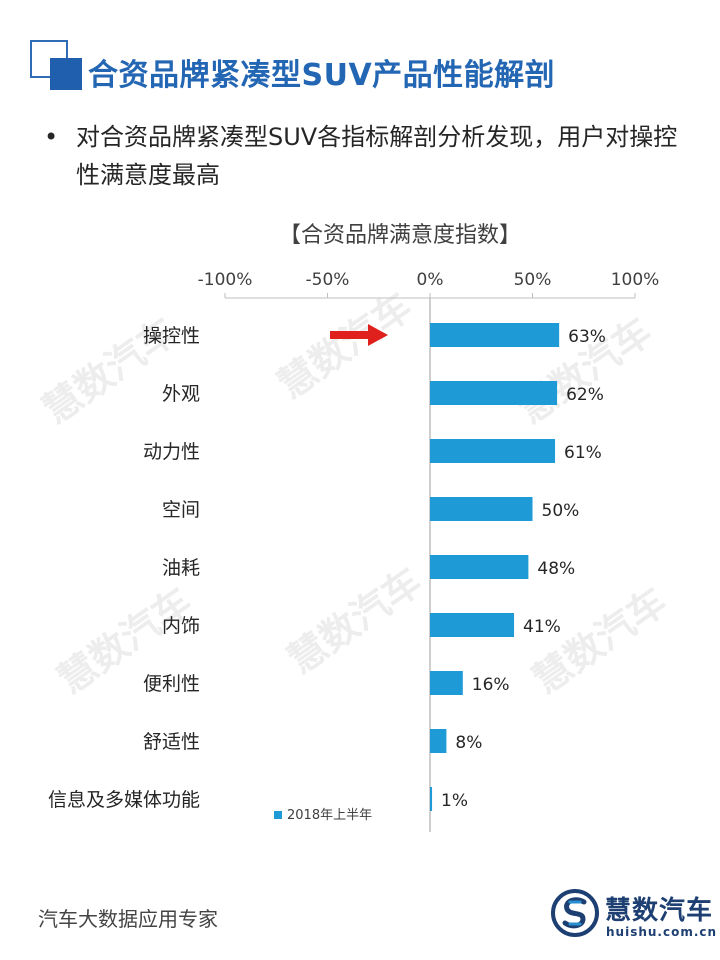  Describe the element at coordinates (454, 801) in the screenshot. I see `data-label: 1%` at that location.